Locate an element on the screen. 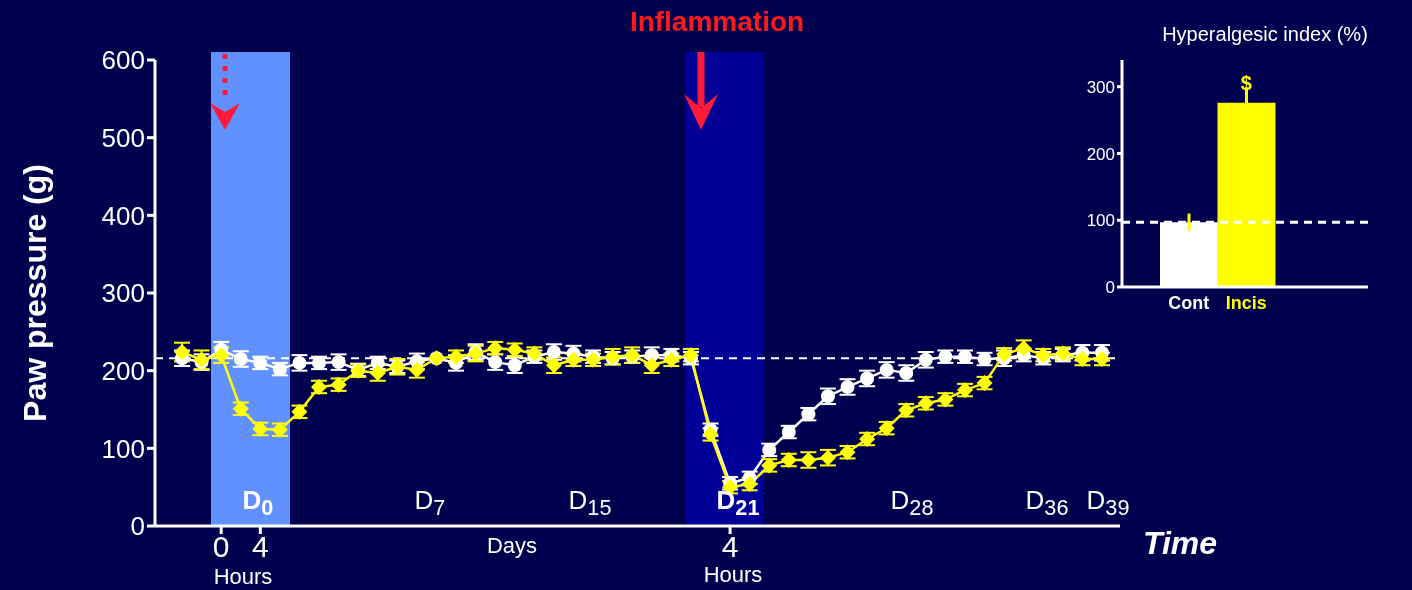  point is located at coordinates (514, 365).